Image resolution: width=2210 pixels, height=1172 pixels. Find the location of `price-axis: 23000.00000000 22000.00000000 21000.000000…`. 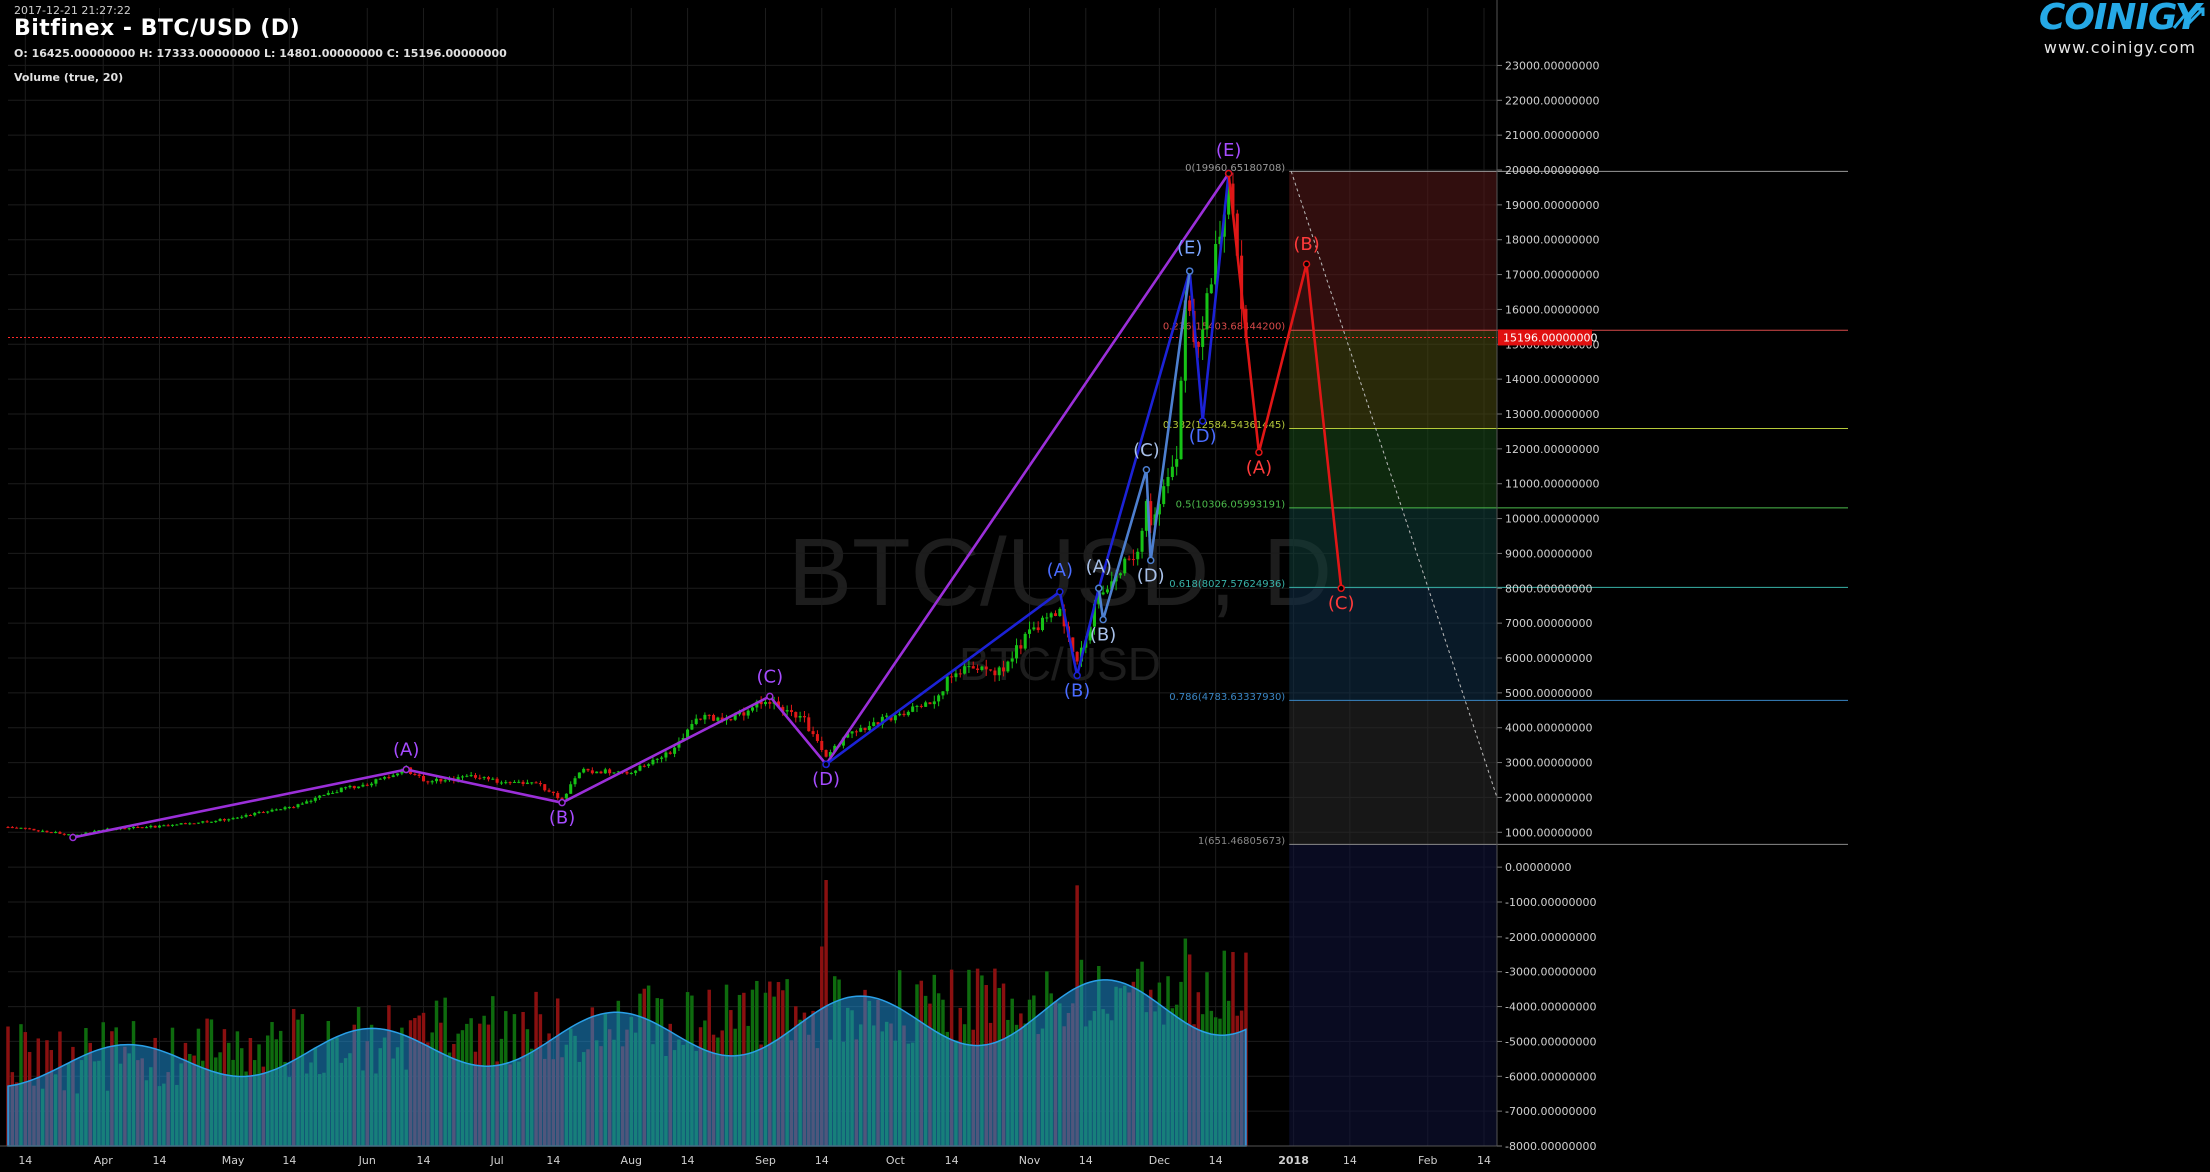

price-axis: 23000.00000000 22000.00000000 21000.000000… is located at coordinates (1547, 576).